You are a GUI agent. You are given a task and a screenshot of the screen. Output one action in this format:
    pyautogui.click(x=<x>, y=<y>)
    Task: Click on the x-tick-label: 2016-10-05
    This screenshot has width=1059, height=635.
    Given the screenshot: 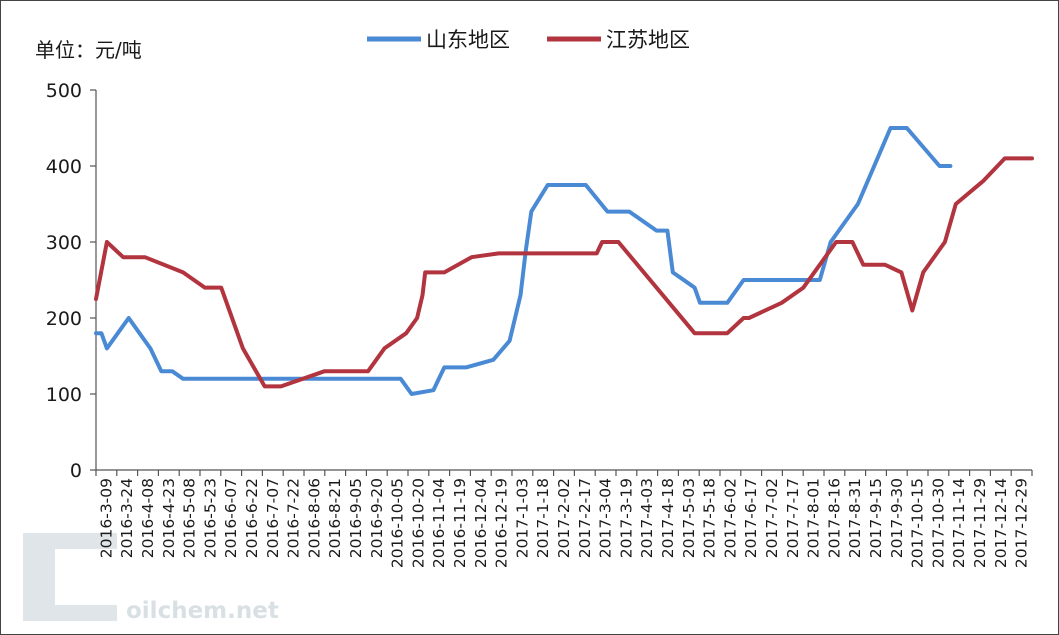 What is the action you would take?
    pyautogui.click(x=398, y=523)
    